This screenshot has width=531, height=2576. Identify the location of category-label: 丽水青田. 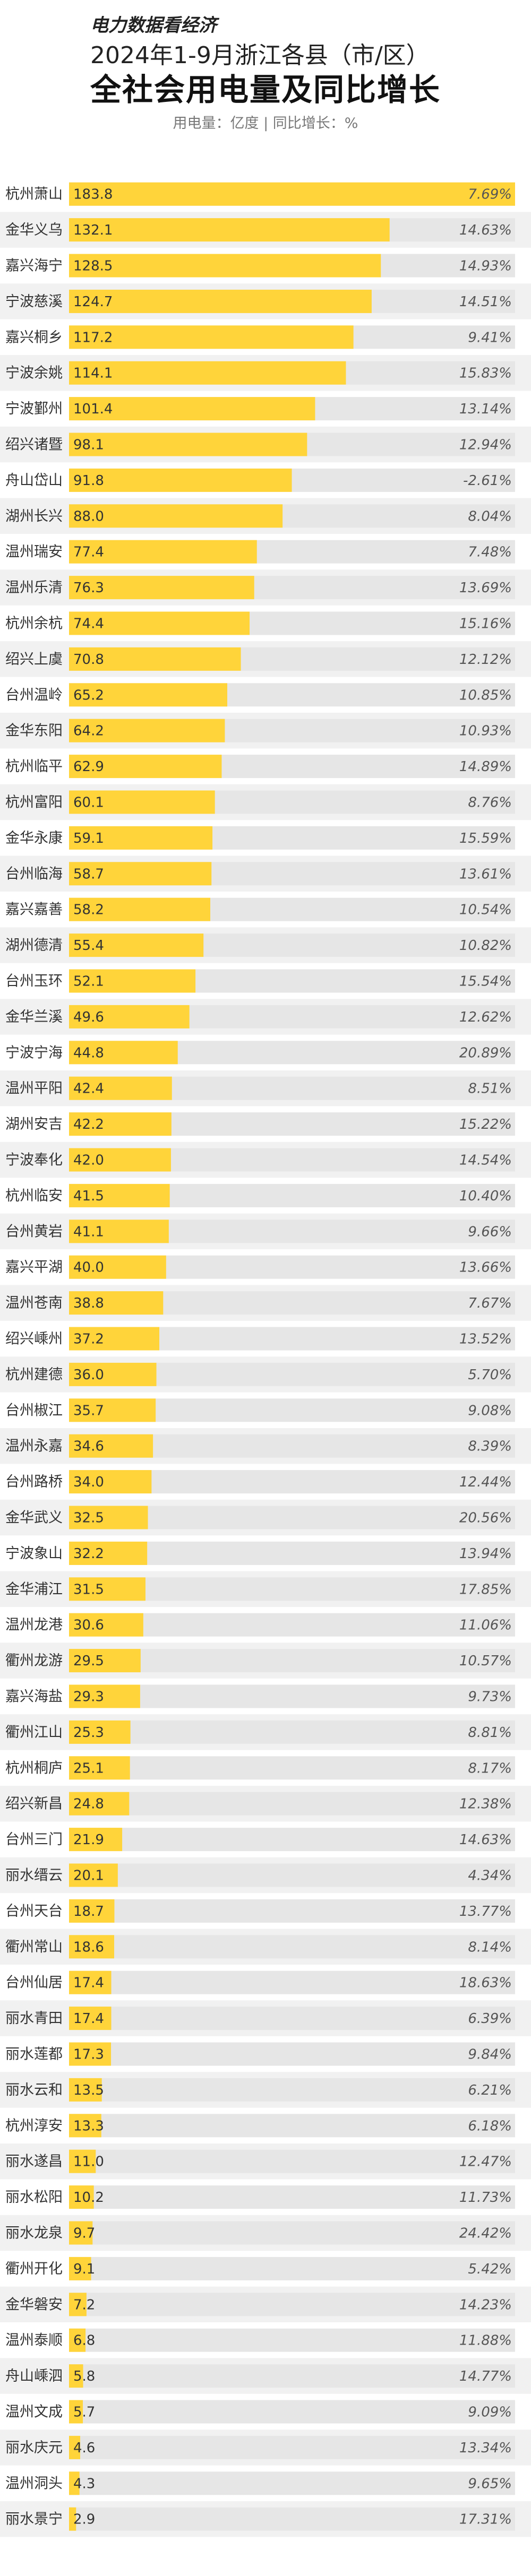
(34, 2019).